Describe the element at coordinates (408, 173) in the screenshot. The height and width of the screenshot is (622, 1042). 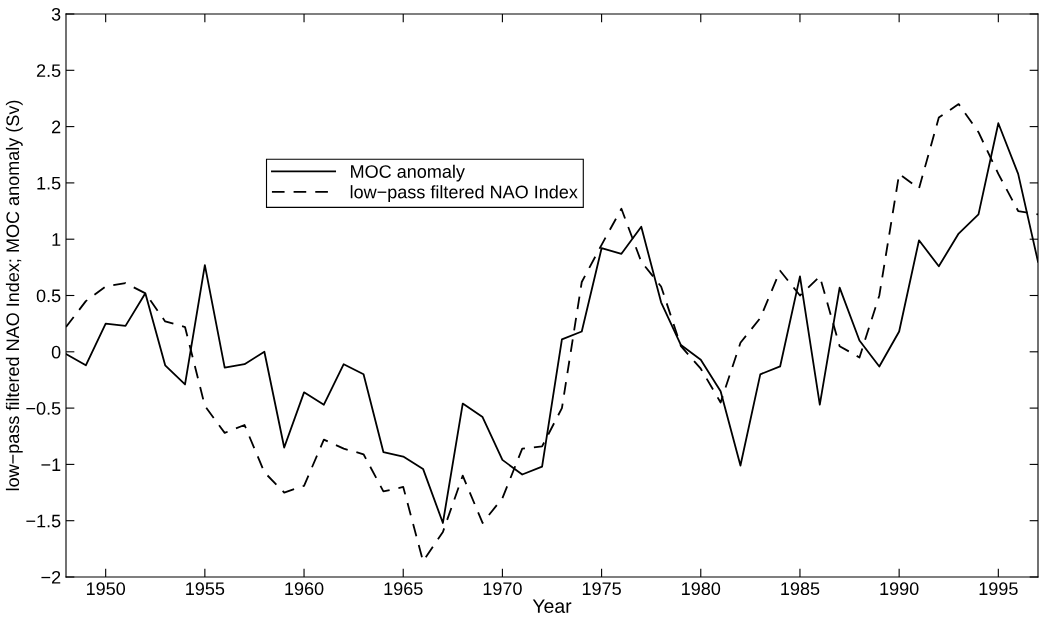
I see `legend-label: MOC anomaly` at that location.